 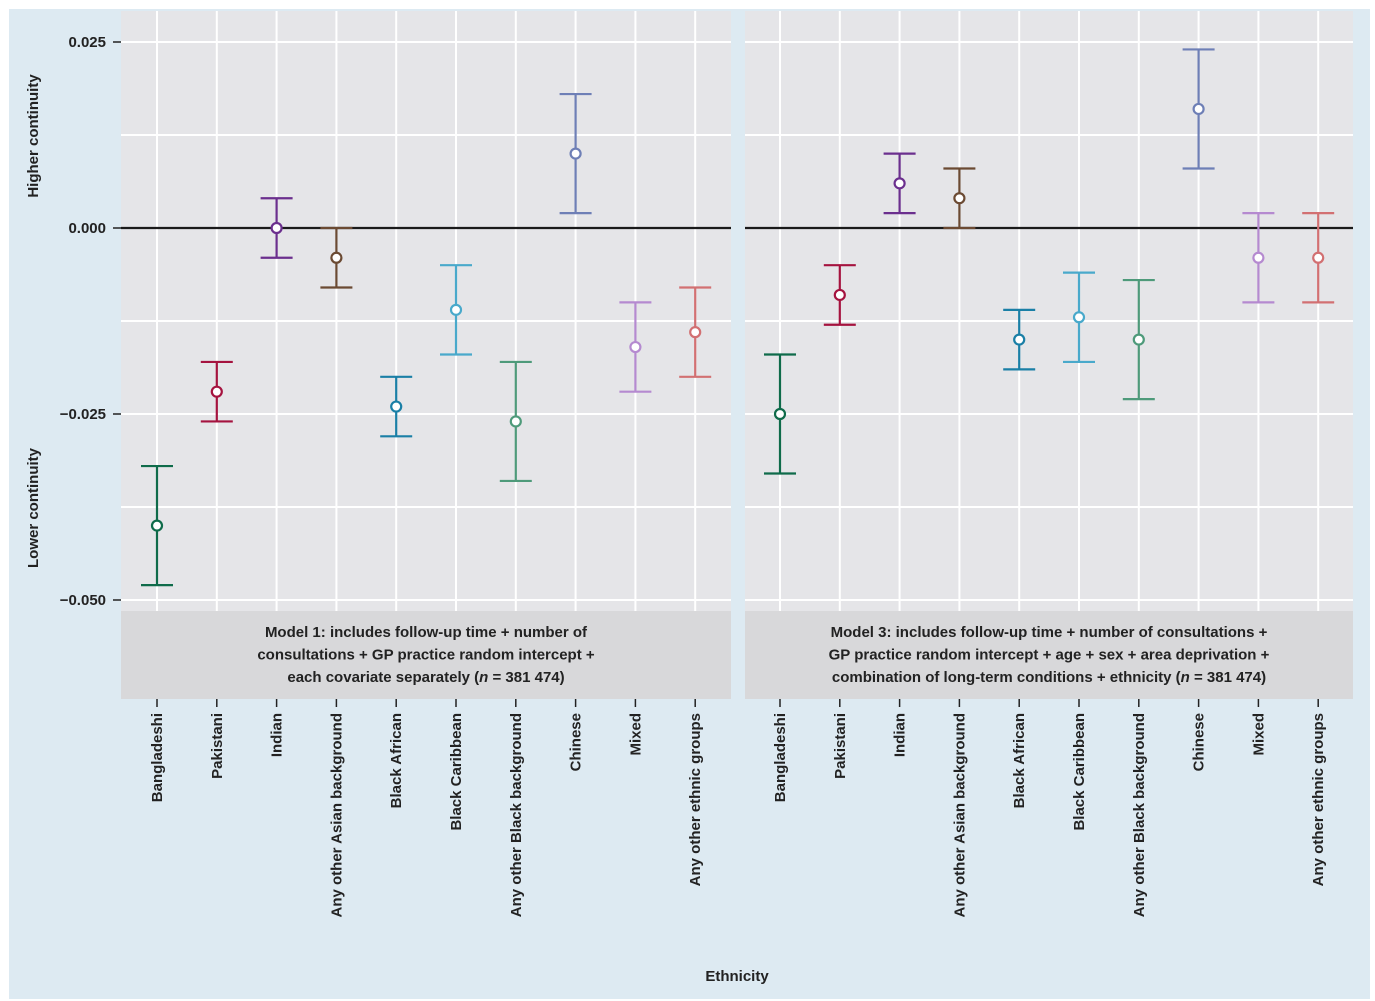 I want to click on y-axis-label-lower: Lower continuity, so click(x=33, y=507).